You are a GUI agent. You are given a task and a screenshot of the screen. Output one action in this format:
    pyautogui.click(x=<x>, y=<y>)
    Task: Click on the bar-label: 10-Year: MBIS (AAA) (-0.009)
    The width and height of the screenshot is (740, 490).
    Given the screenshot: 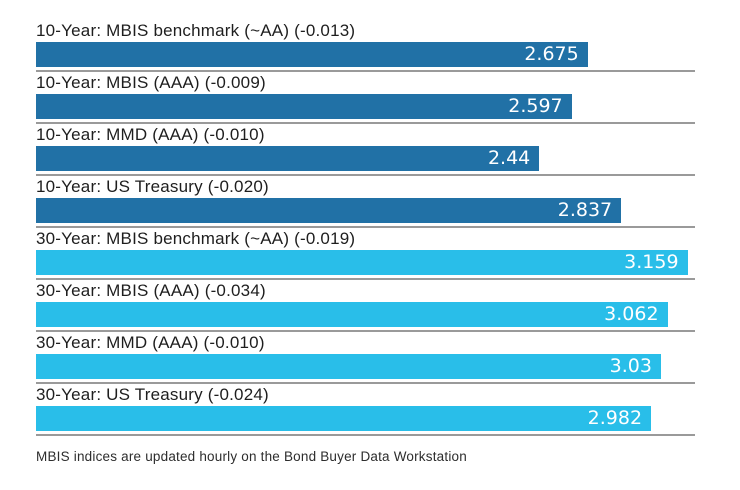 What is the action you would take?
    pyautogui.click(x=151, y=82)
    